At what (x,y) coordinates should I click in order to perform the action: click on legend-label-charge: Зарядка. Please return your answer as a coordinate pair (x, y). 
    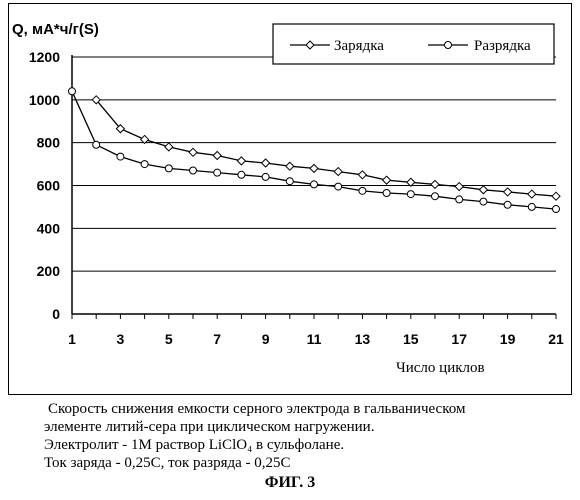
    Looking at the image, I should click on (359, 46).